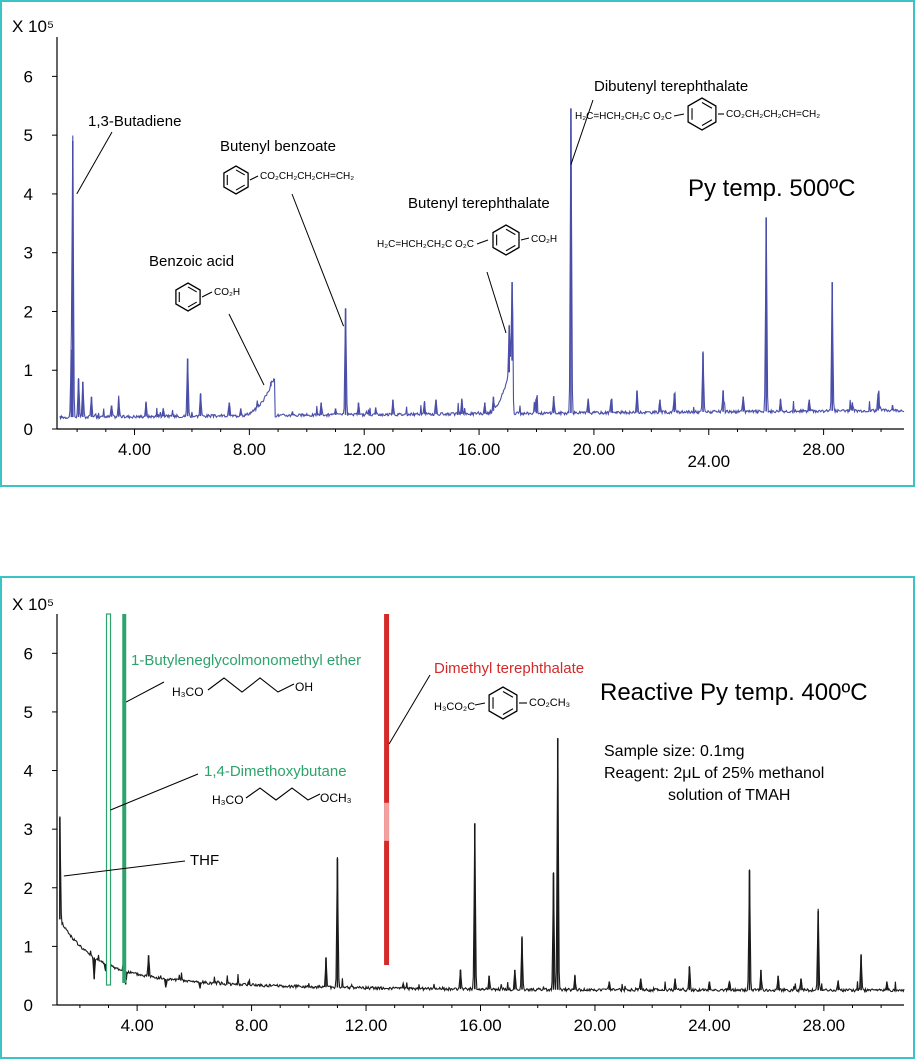  What do you see at coordinates (134, 121) in the screenshot?
I see `annotation-label: 1,3-Butadiene` at bounding box center [134, 121].